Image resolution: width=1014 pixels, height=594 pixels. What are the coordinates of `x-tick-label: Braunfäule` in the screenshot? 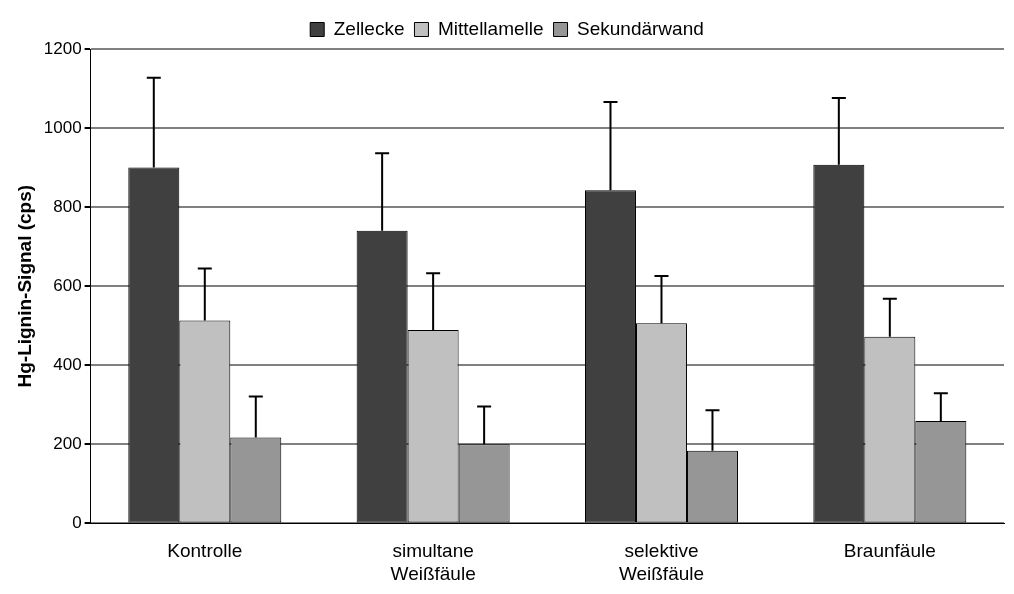 It's located at (889, 551).